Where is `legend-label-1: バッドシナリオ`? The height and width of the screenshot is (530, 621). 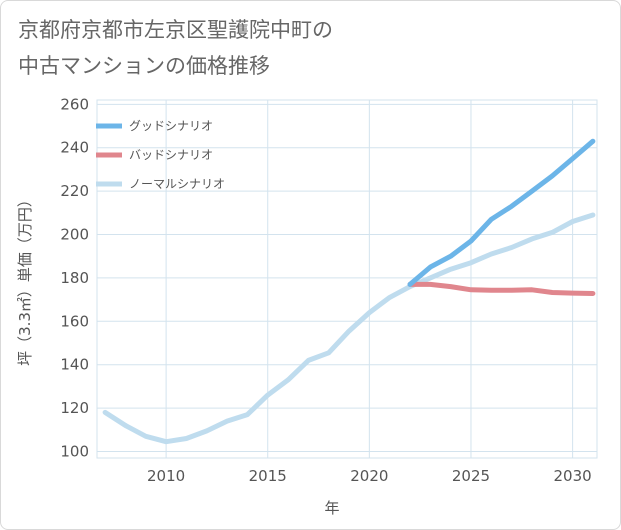
legend-label-1: バッドシナリオ is located at coordinates (171, 155).